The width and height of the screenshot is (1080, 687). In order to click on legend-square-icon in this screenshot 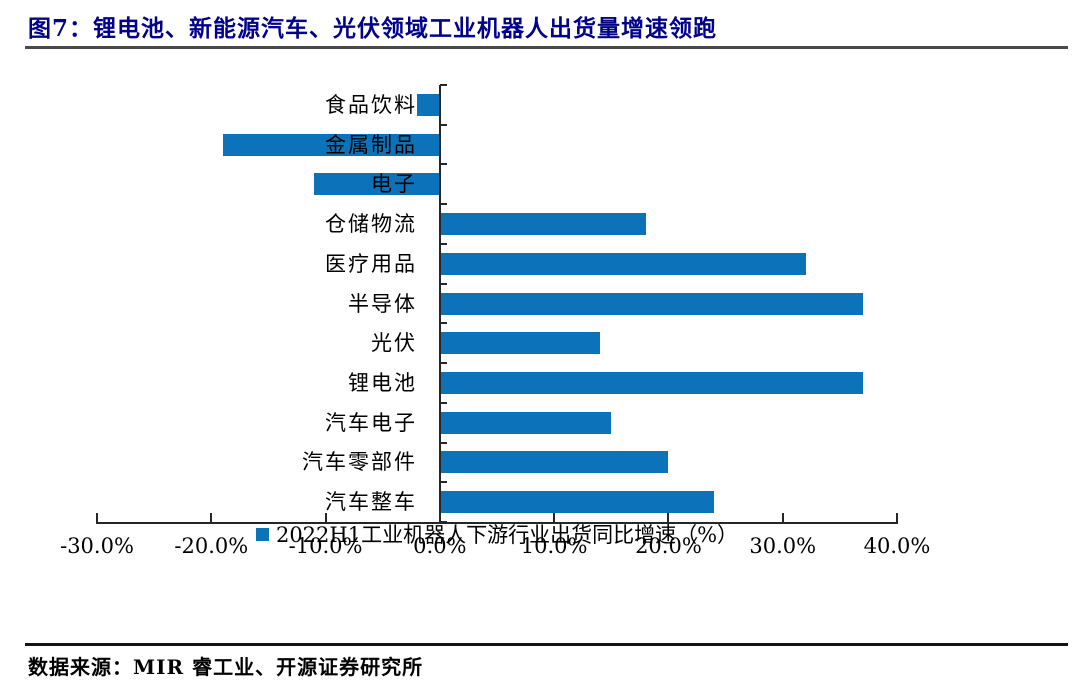, I will do `click(262, 534)`.